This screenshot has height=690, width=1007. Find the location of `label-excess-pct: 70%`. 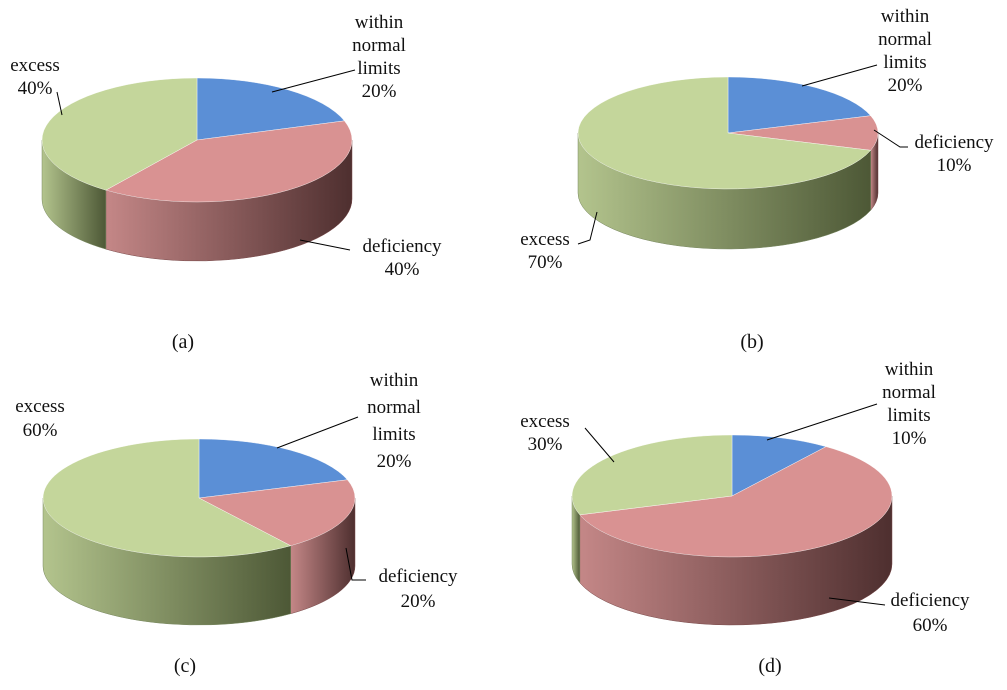

label-excess-pct: 70% is located at coordinates (545, 262).